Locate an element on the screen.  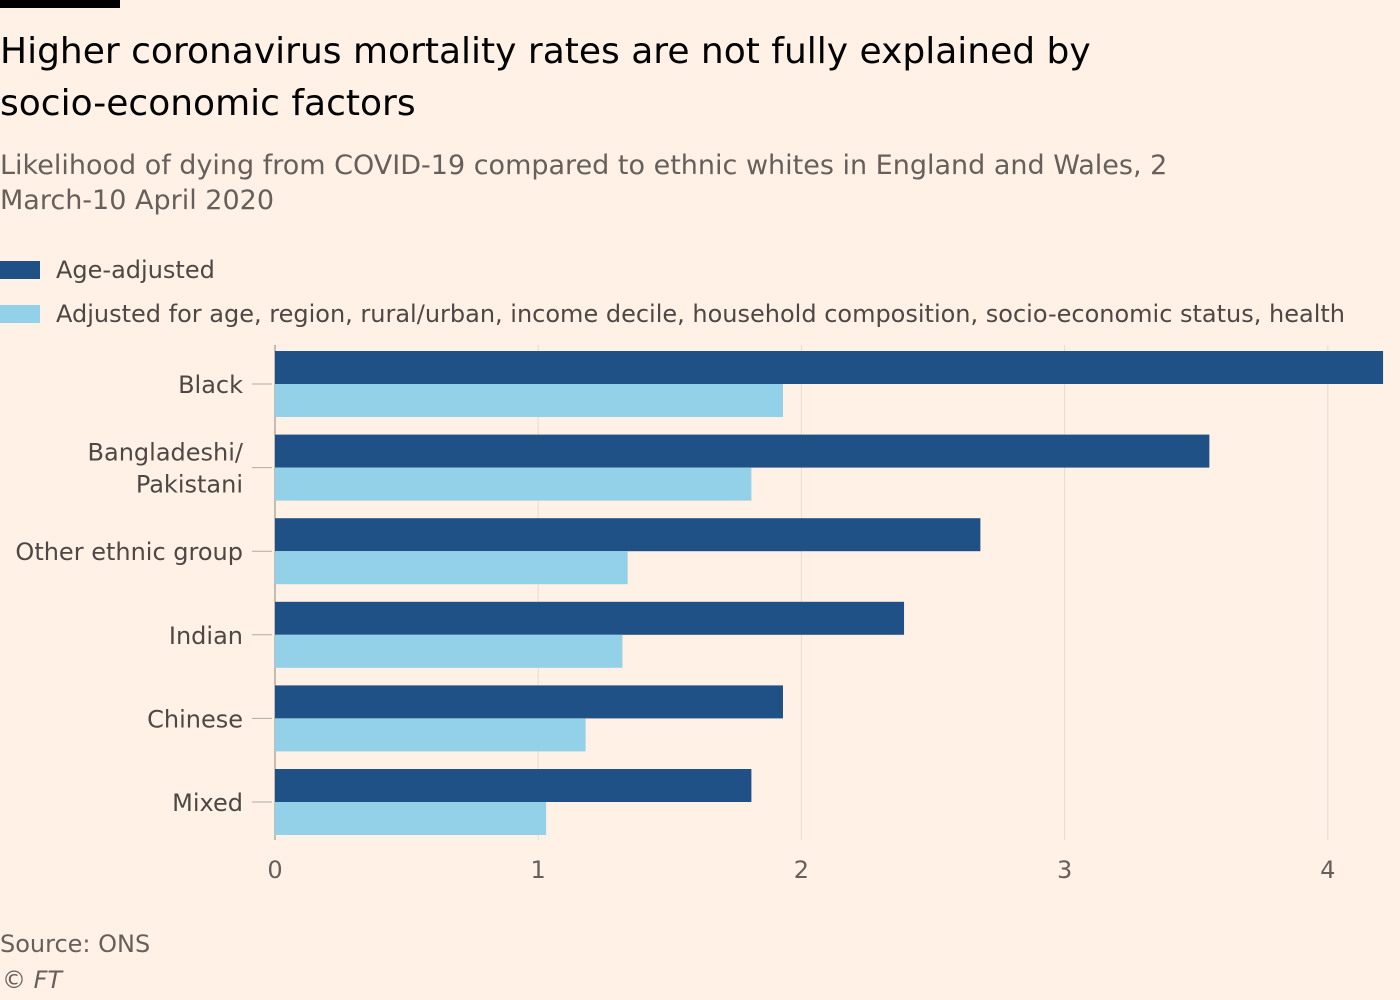
category-label: Bangladeshi/Pakistani is located at coordinates (166, 469).